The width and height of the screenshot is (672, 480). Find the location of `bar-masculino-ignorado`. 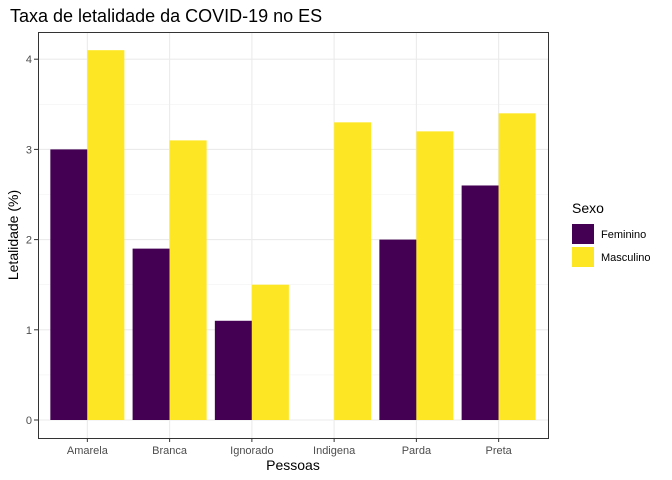

bar-masculino-ignorado is located at coordinates (270, 352).